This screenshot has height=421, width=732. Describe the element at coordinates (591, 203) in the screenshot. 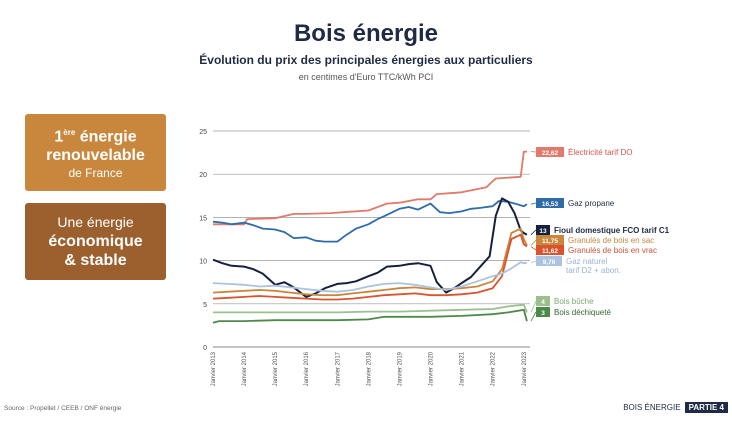

I see `series-label-1: Gaz propane` at that location.